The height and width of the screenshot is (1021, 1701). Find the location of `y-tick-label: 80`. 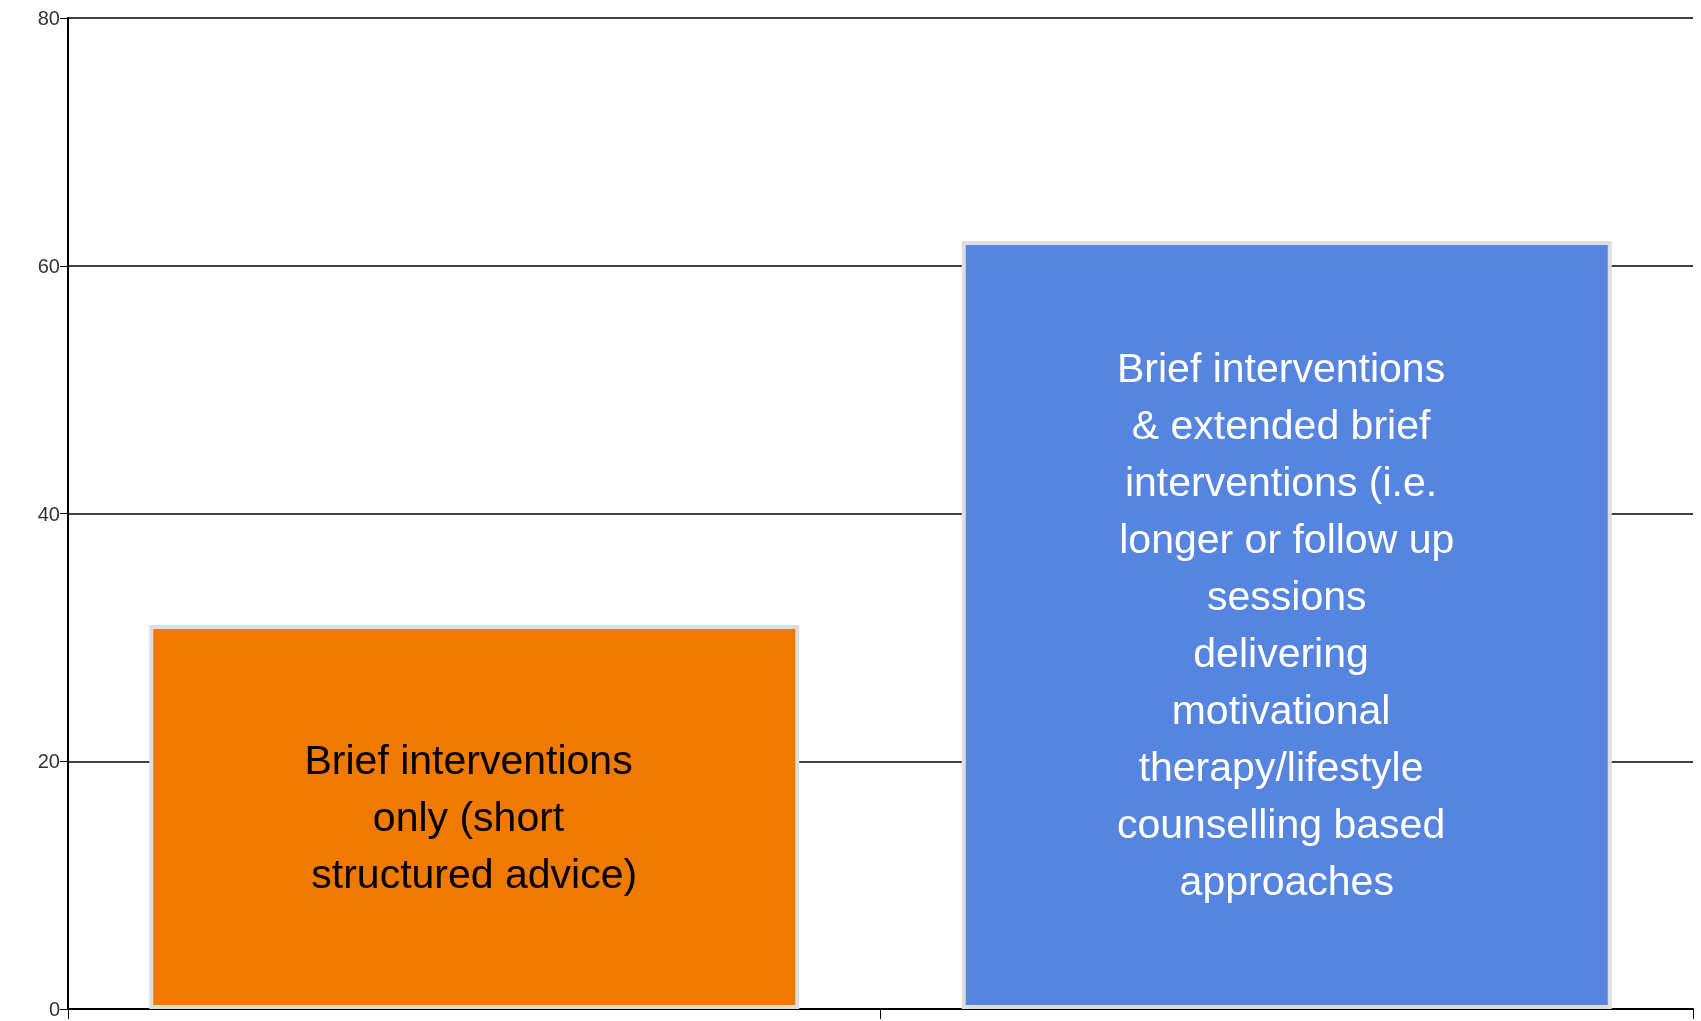

y-tick-label: 80 is located at coordinates (48, 18).